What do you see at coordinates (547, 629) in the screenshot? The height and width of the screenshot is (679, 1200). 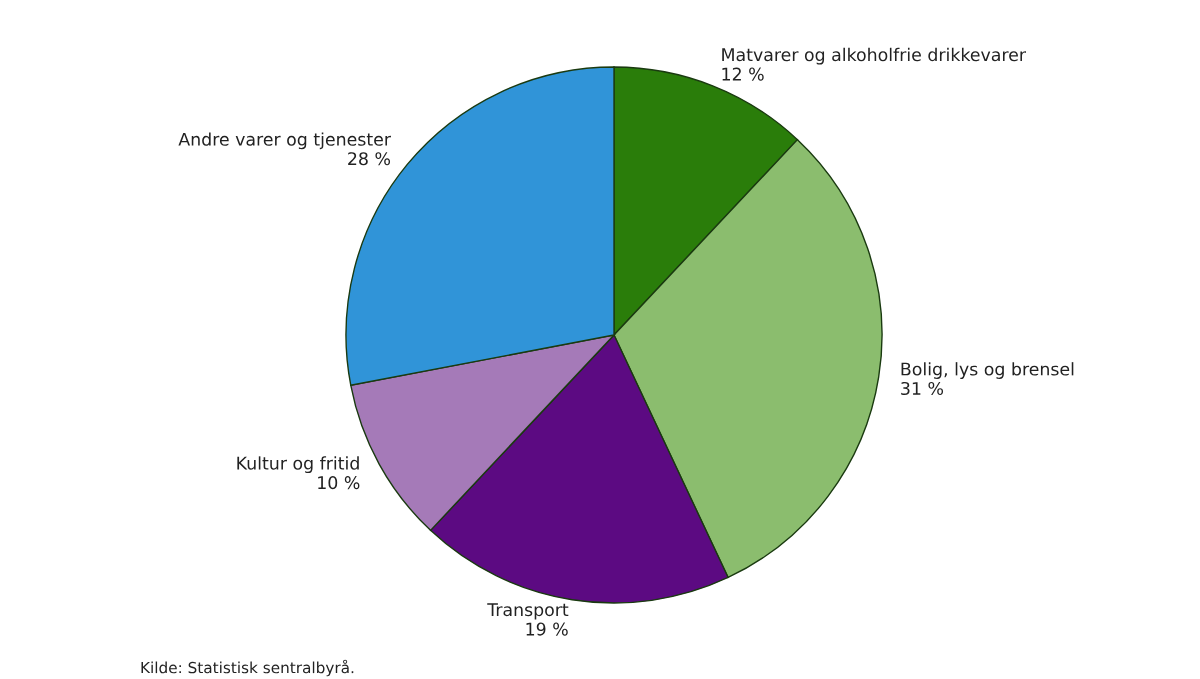 I see `data-label: 19 %` at bounding box center [547, 629].